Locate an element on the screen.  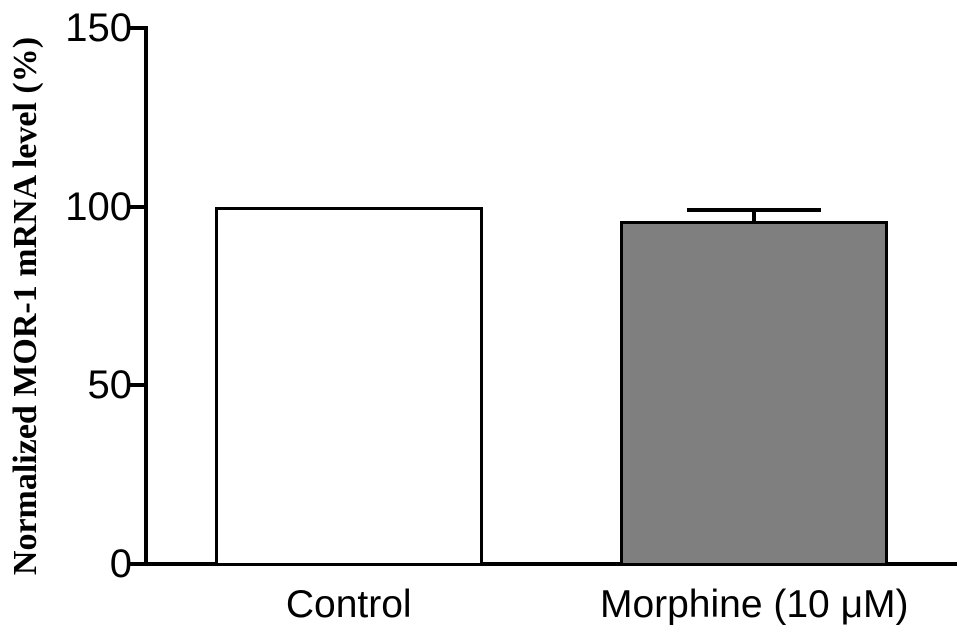
y-axis-title: Normalized MOR-1 mRNA level (%) is located at coordinates (25, 306).